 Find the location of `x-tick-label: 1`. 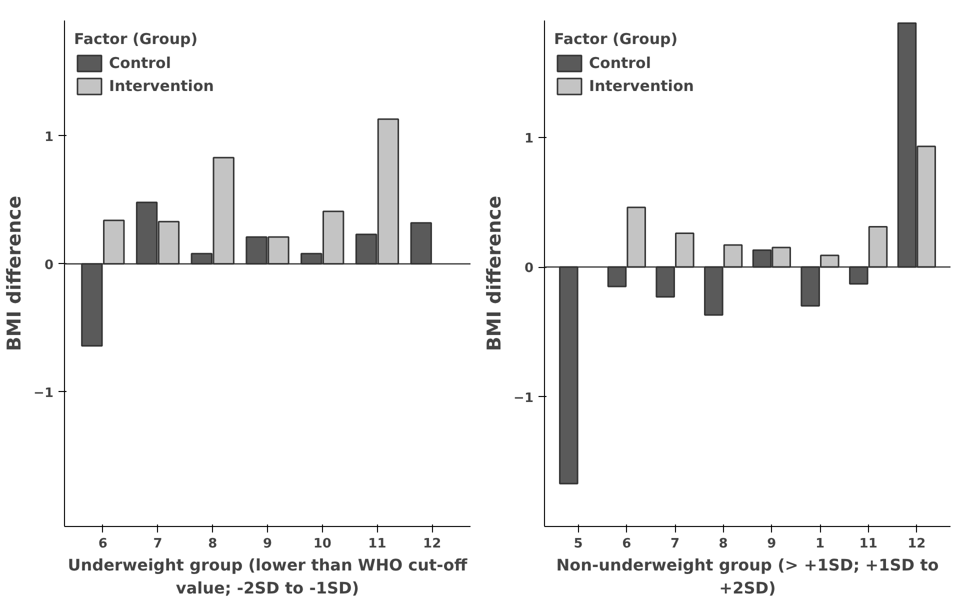

x-tick-label: 1 is located at coordinates (820, 544).